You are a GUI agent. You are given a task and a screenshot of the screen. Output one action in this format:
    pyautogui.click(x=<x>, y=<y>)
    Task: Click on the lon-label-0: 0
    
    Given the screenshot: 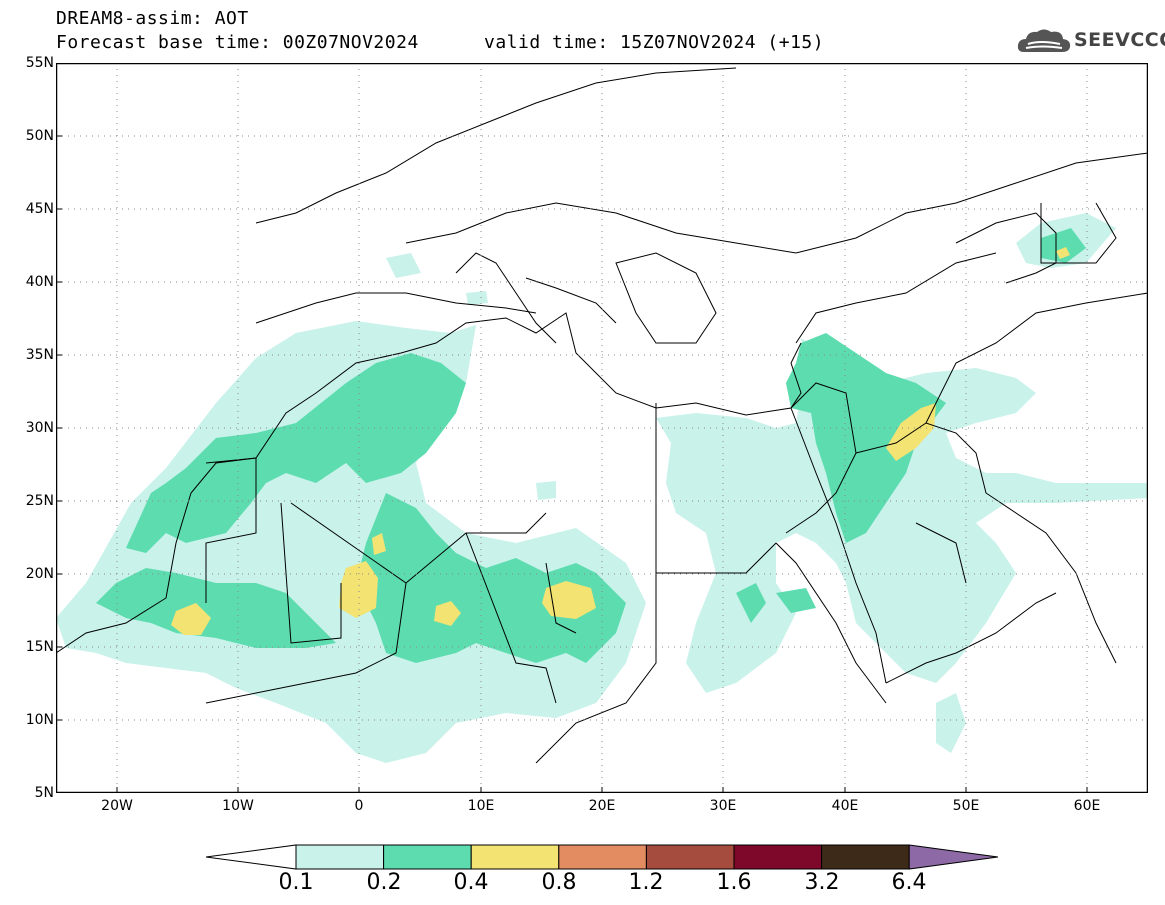 What is the action you would take?
    pyautogui.click(x=359, y=806)
    